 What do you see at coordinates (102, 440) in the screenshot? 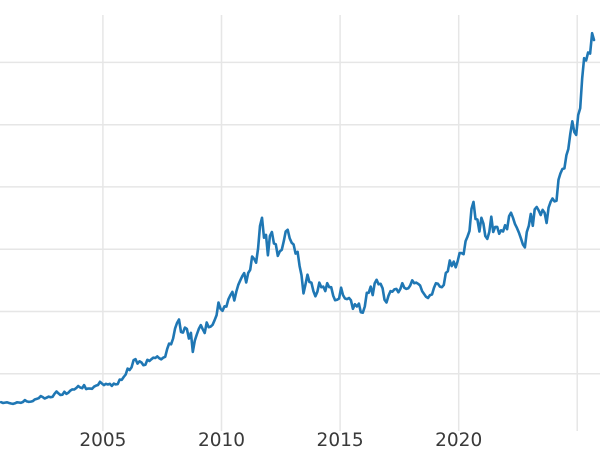
I see `x-tick-label: 2005` at bounding box center [102, 440].